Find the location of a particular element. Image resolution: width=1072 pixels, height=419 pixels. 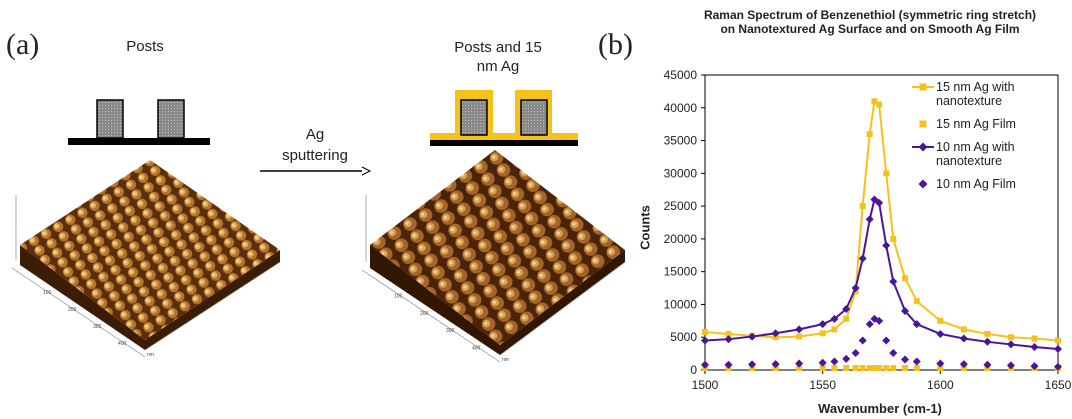

legend-entry: 10 nm Ag Film is located at coordinates (983, 184).